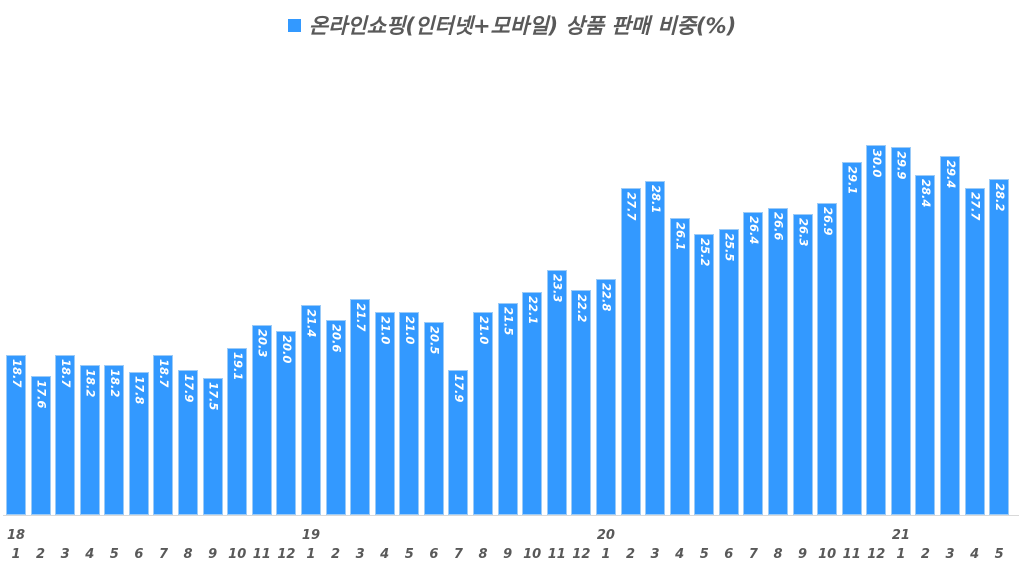 This screenshot has width=1024, height=578. Describe the element at coordinates (139, 390) in the screenshot. I see `bar-value-label: 17.8` at that location.